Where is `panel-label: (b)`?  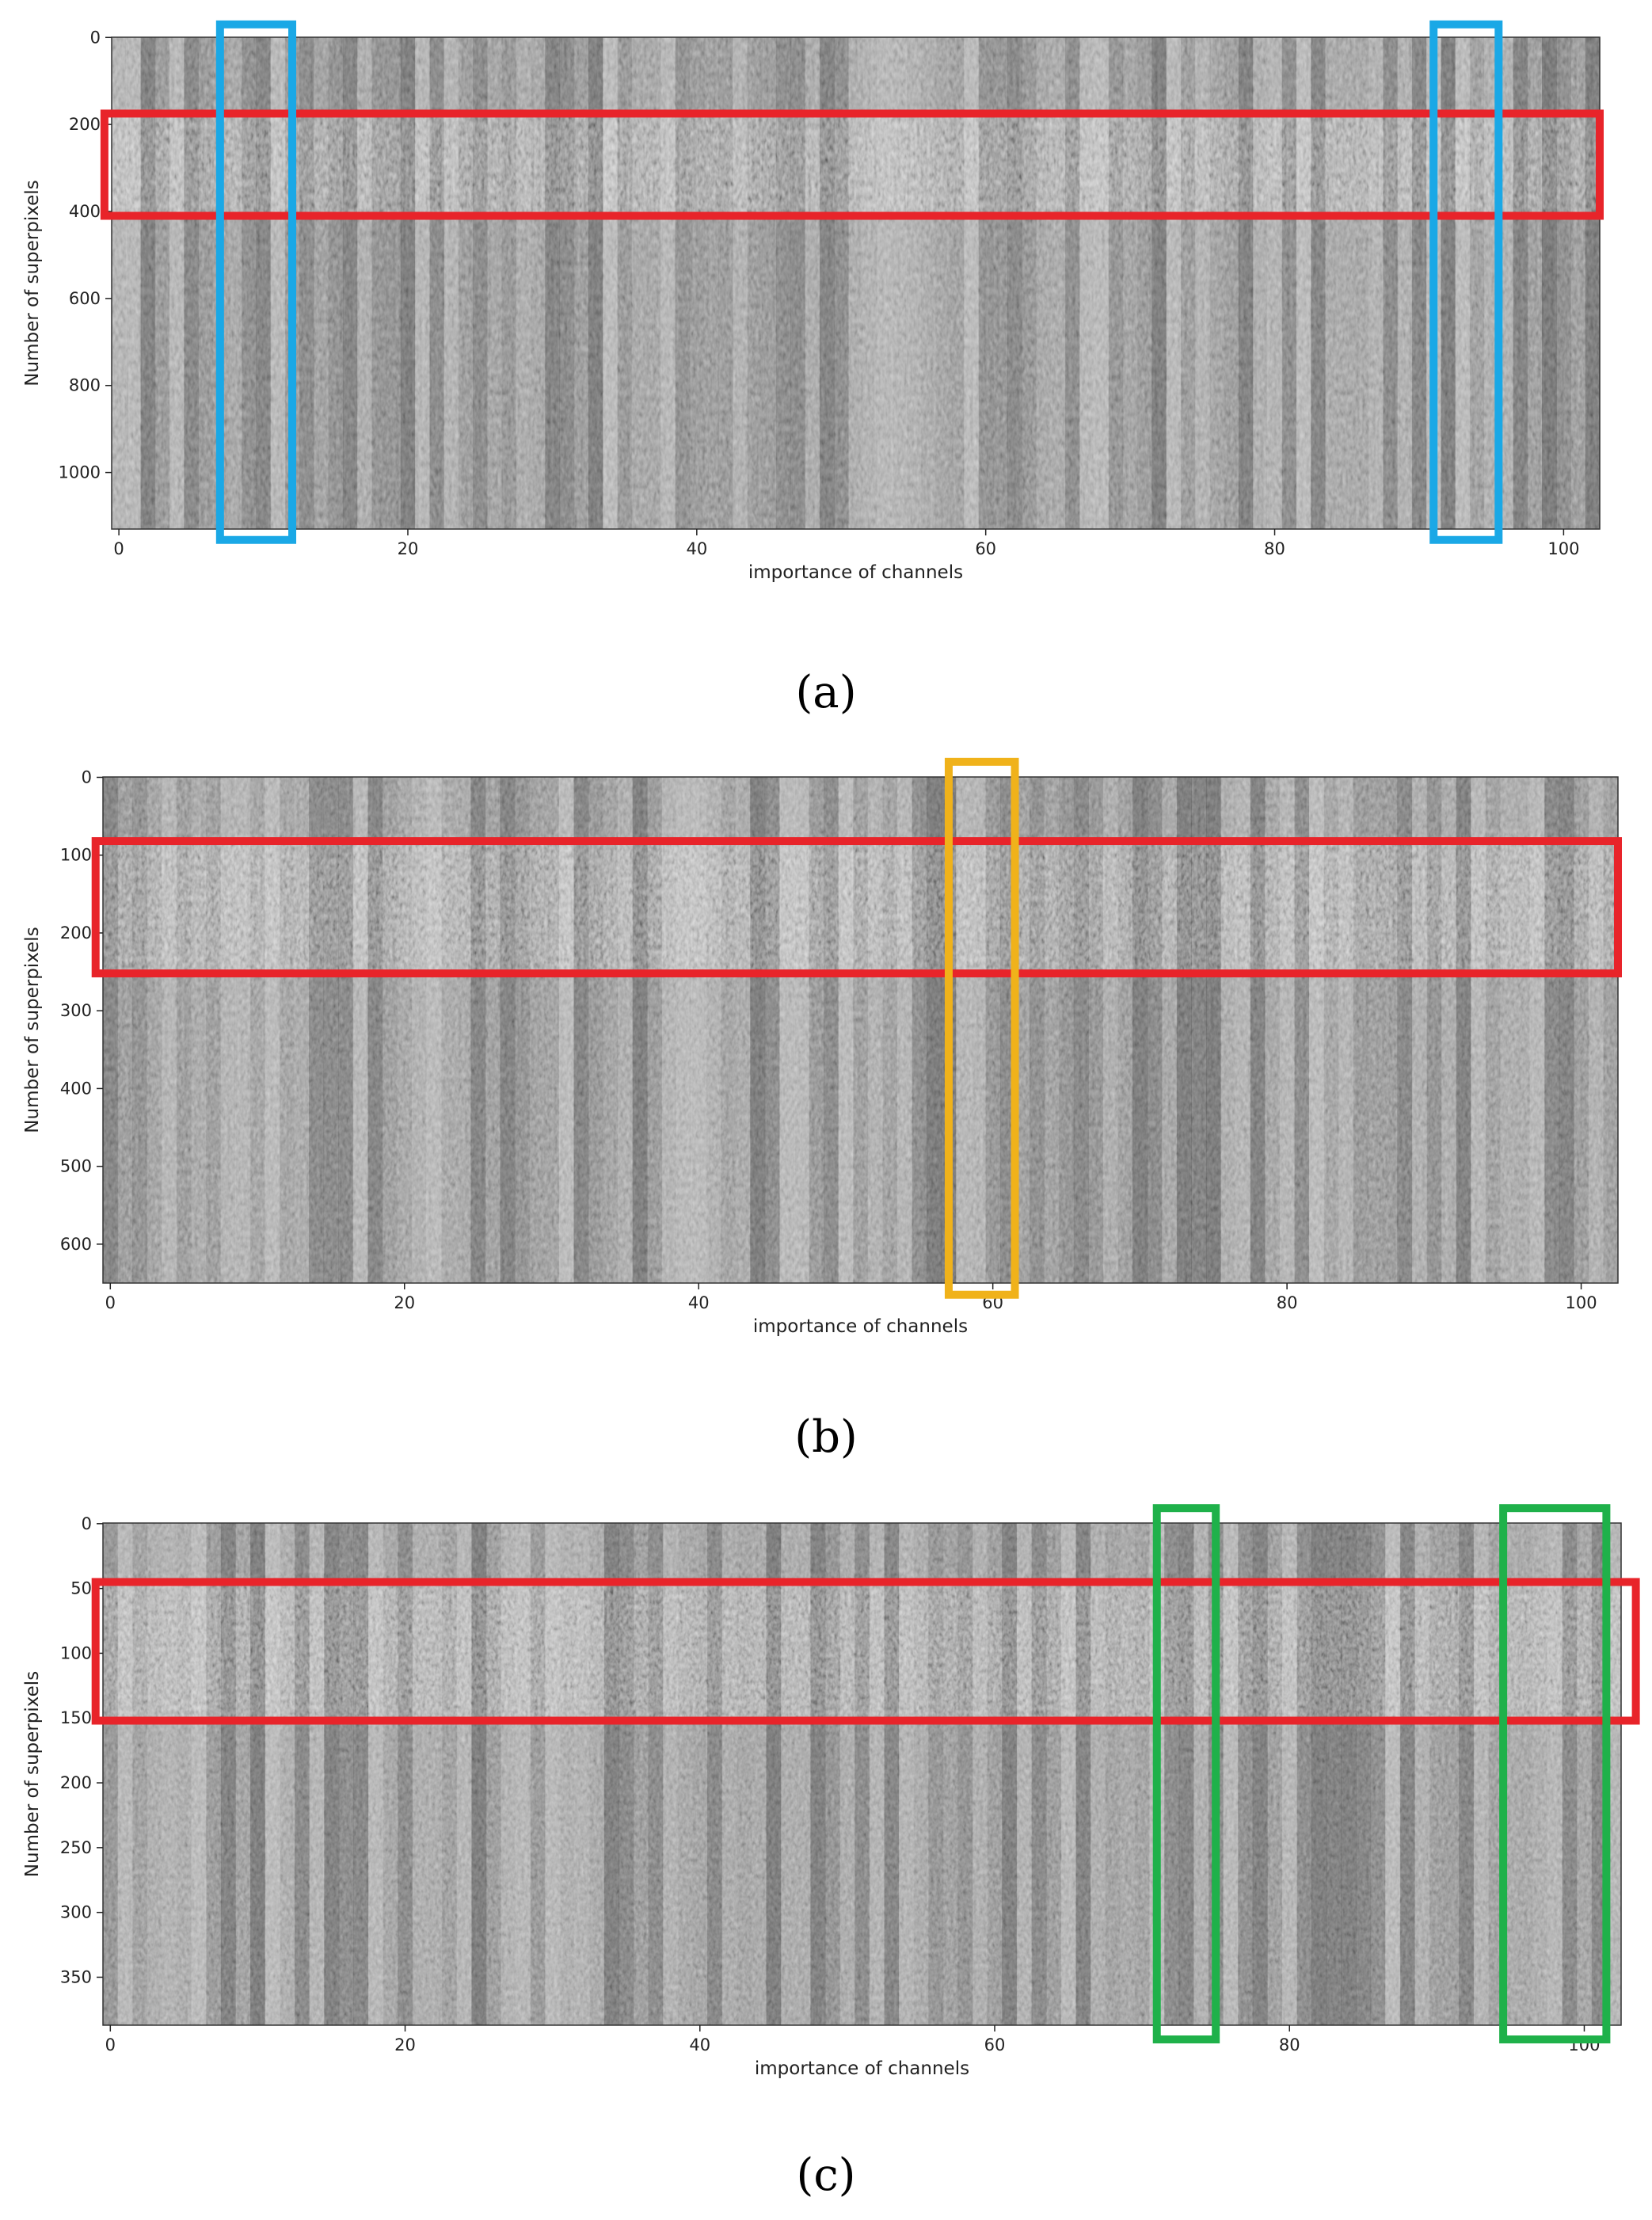 panel-label: (b) is located at coordinates (826, 1437).